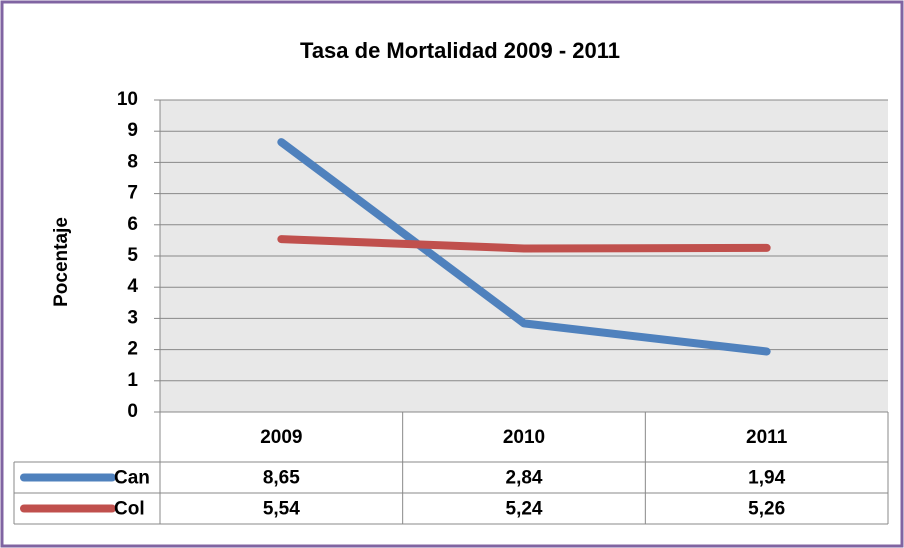  What do you see at coordinates (767, 437) in the screenshot?
I see `x-tick-label: 2011` at bounding box center [767, 437].